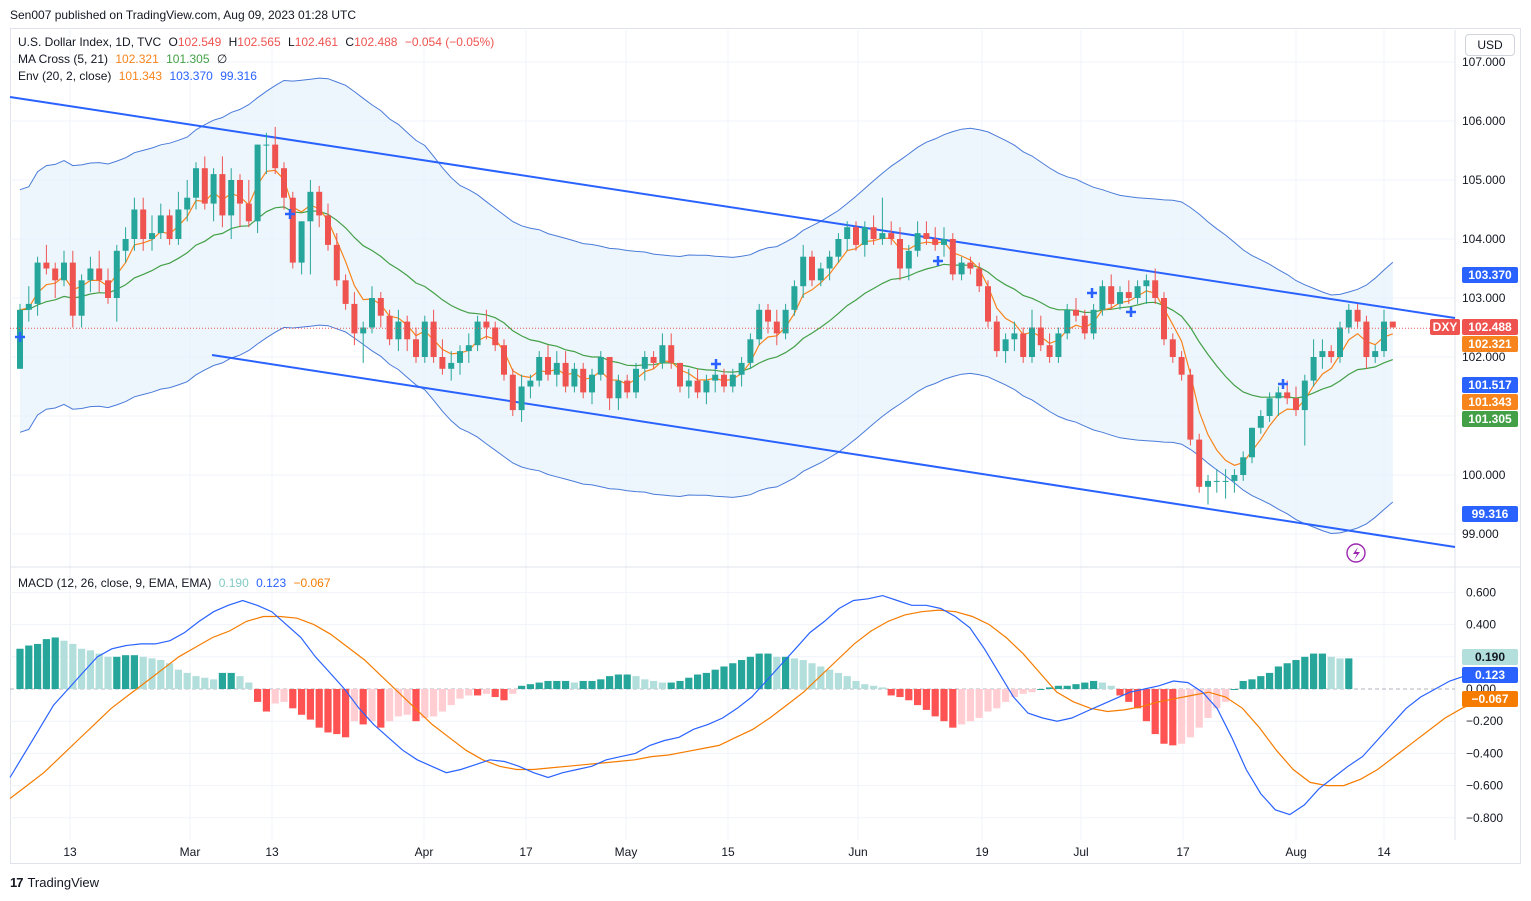 This screenshot has height=901, width=1531. What do you see at coordinates (54, 882) in the screenshot?
I see `footer-brand: 17 TradingView` at bounding box center [54, 882].